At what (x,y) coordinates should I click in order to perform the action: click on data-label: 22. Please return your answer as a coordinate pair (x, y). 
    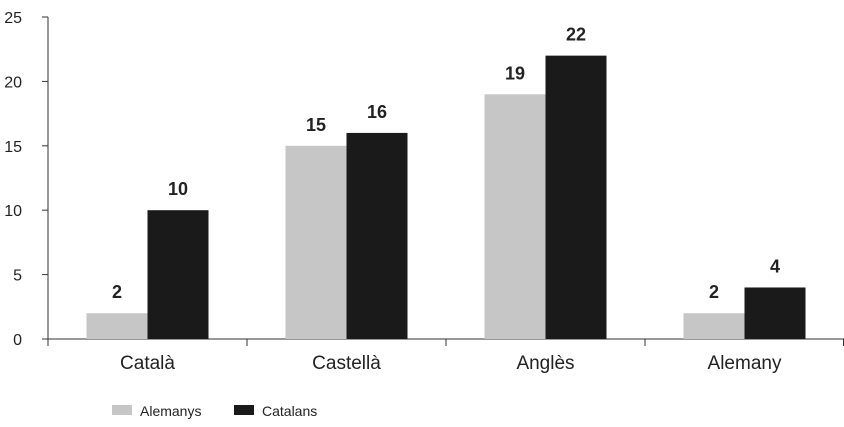
    Looking at the image, I should click on (576, 35).